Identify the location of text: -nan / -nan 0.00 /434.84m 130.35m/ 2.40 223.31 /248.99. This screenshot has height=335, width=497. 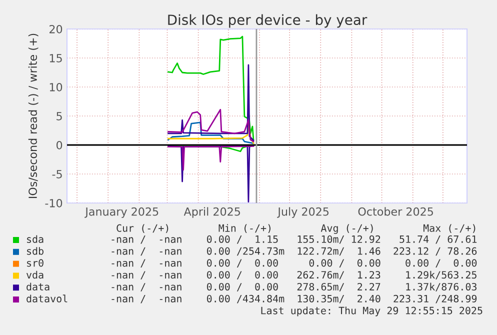
(294, 299).